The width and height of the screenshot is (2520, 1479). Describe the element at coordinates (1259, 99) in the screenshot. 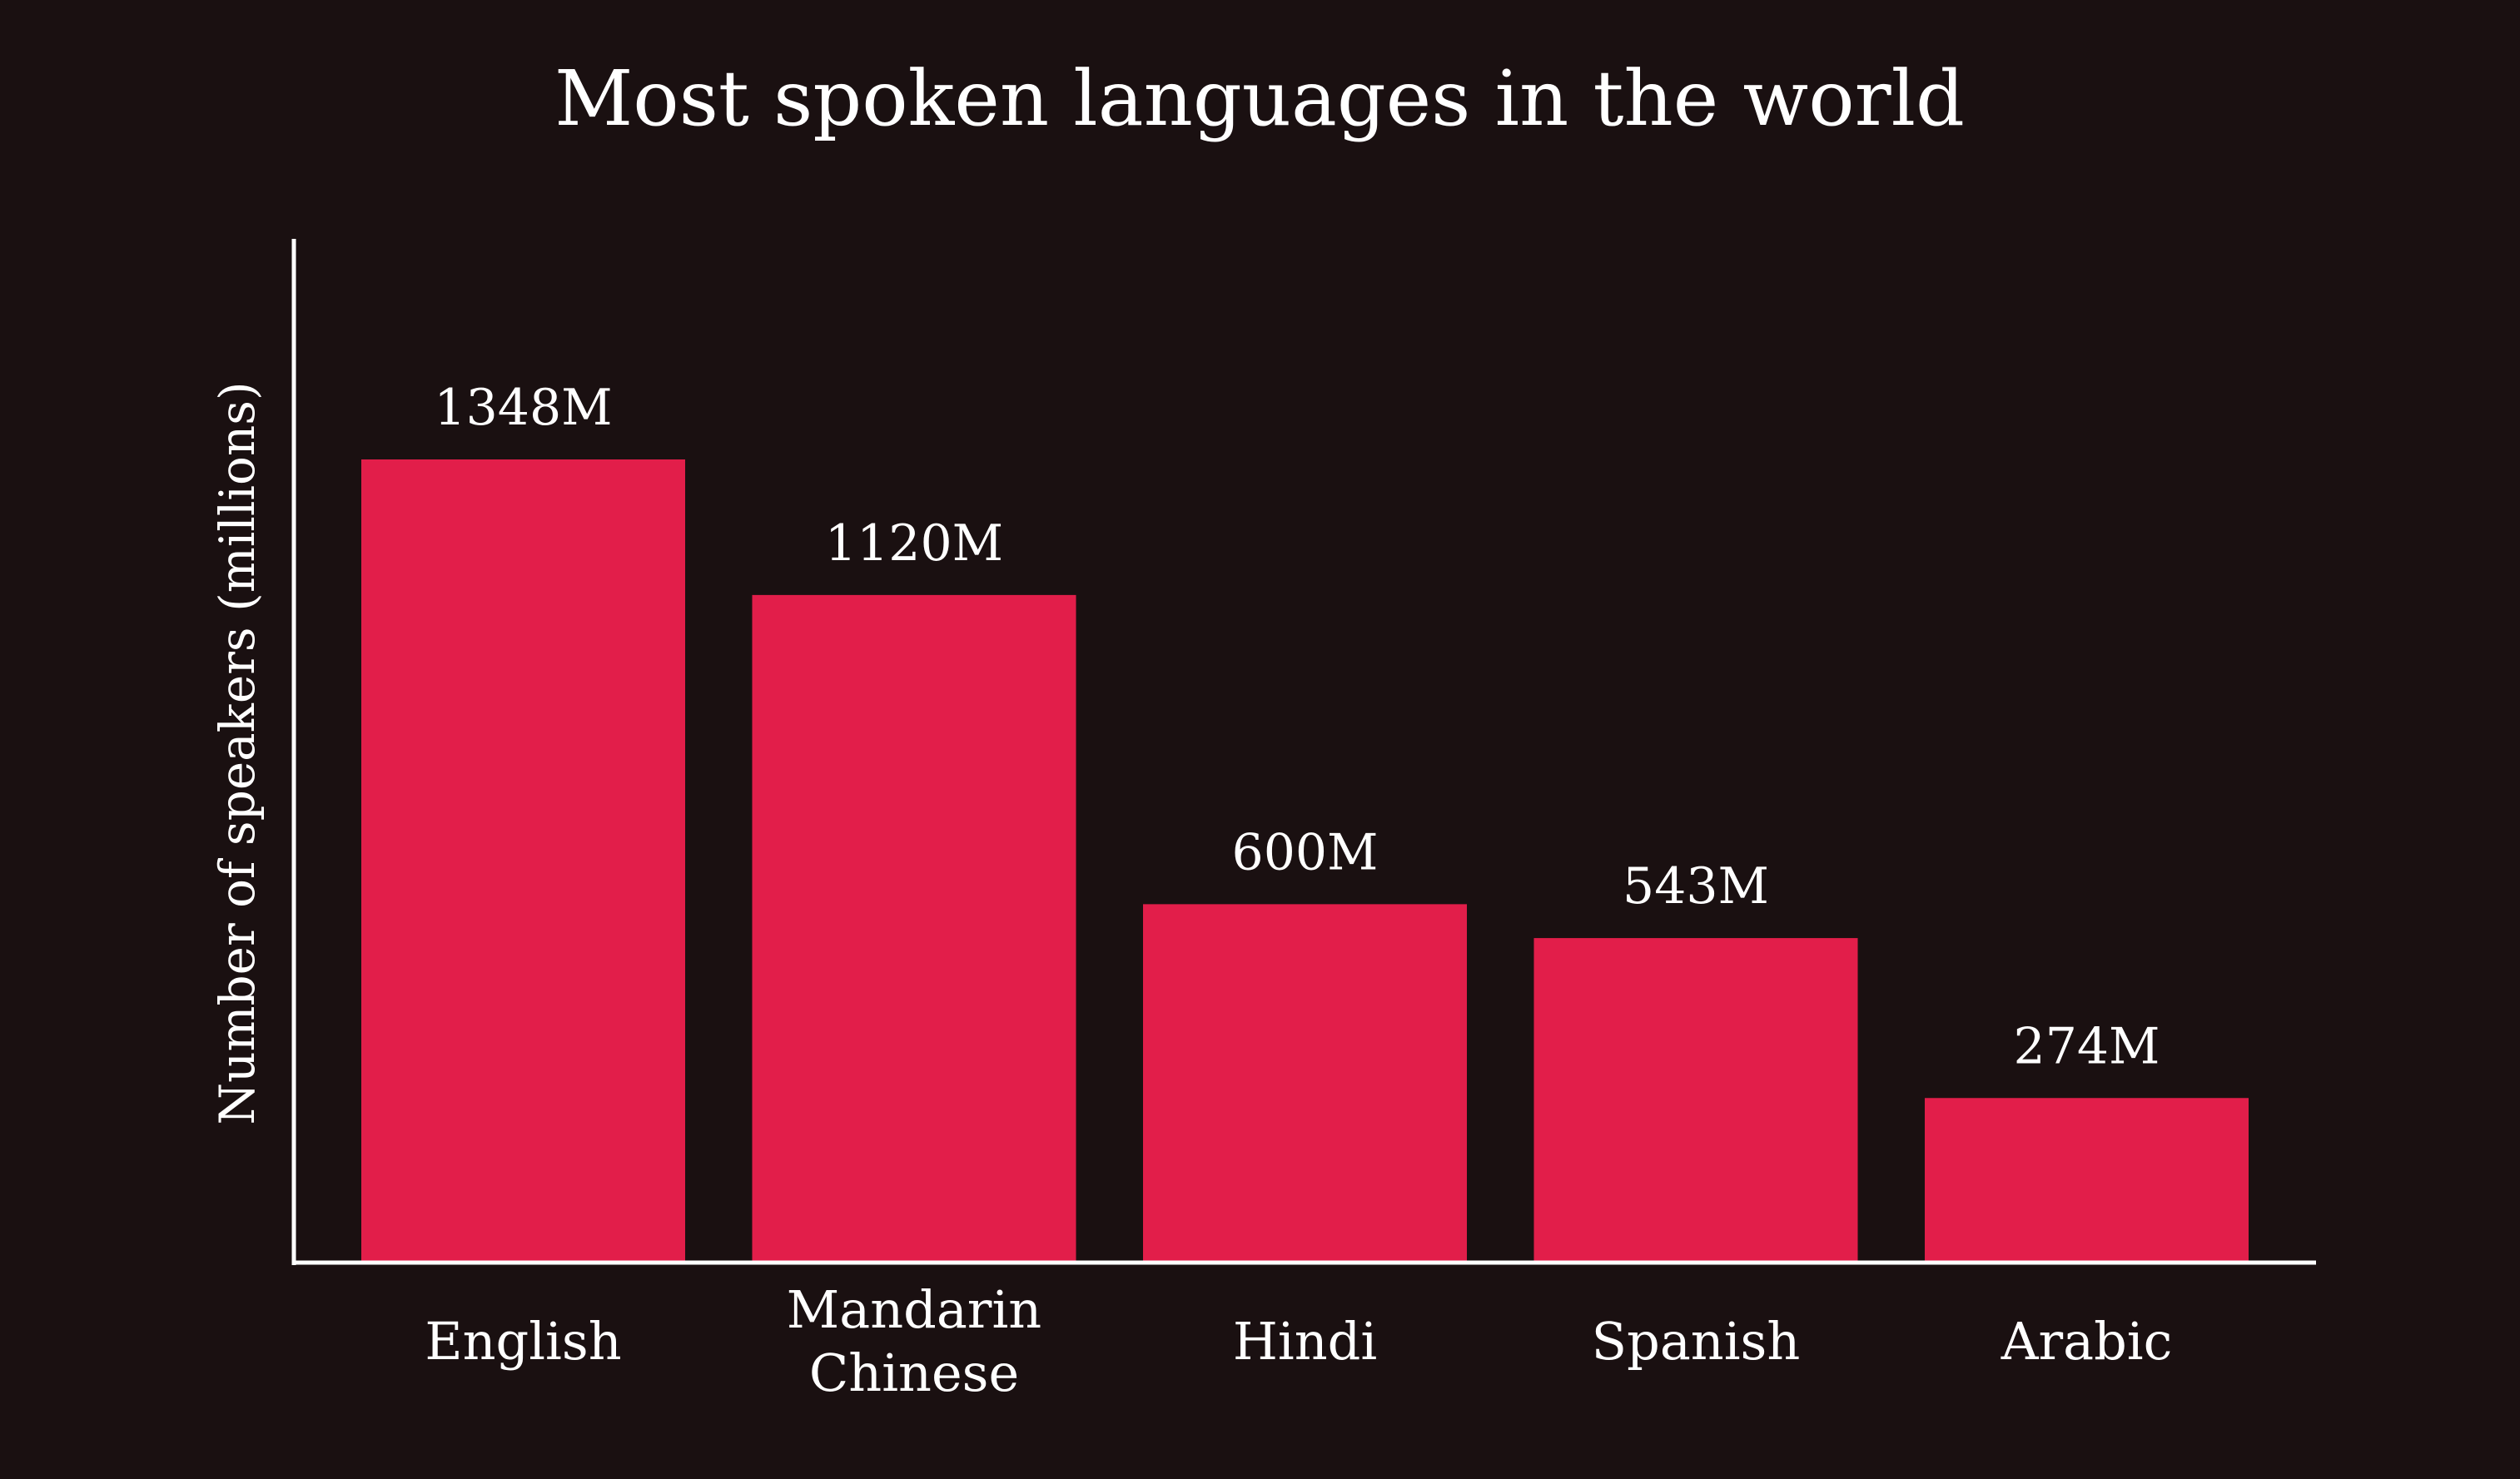

I see `chart-title: Most spoken languages in the world` at that location.